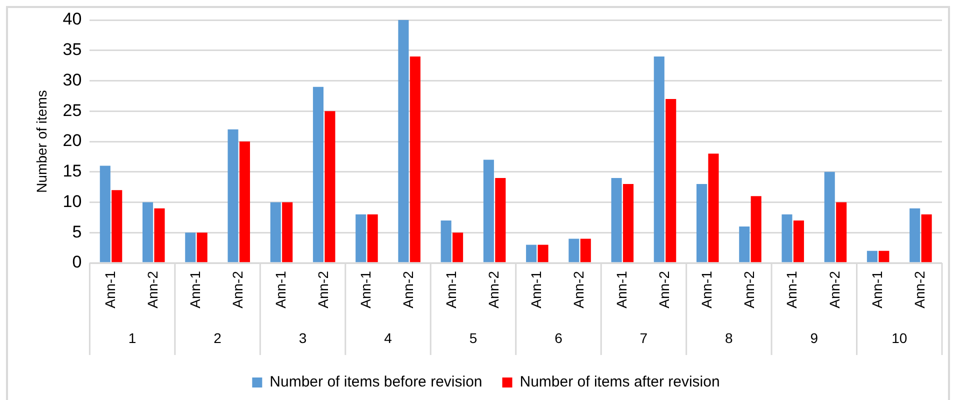  I want to click on text: 3, so click(302, 338).